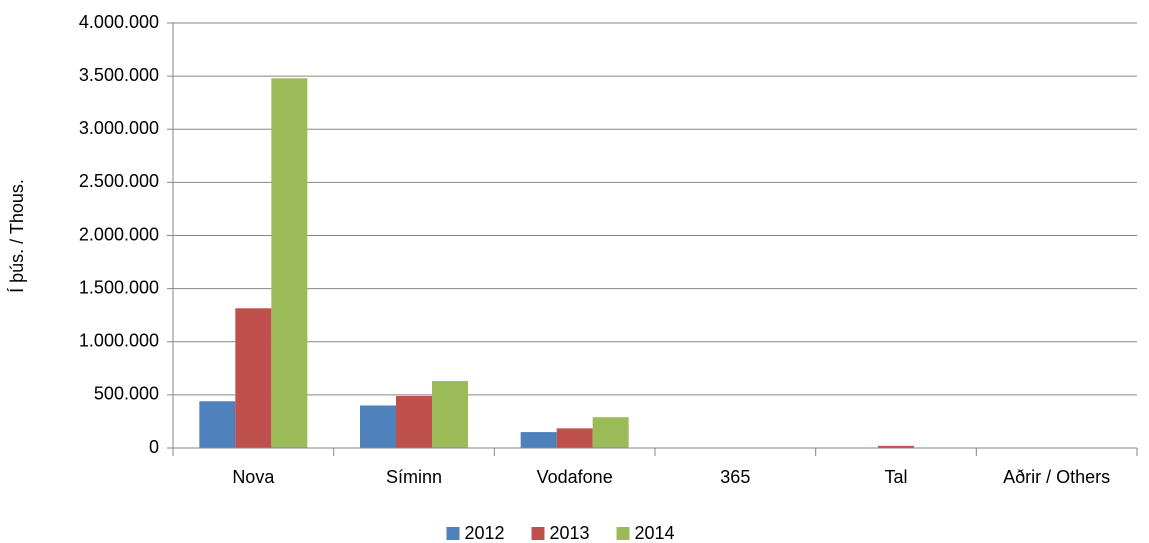  I want to click on y-axis-label: Í þús. / Thous., so click(17, 236).